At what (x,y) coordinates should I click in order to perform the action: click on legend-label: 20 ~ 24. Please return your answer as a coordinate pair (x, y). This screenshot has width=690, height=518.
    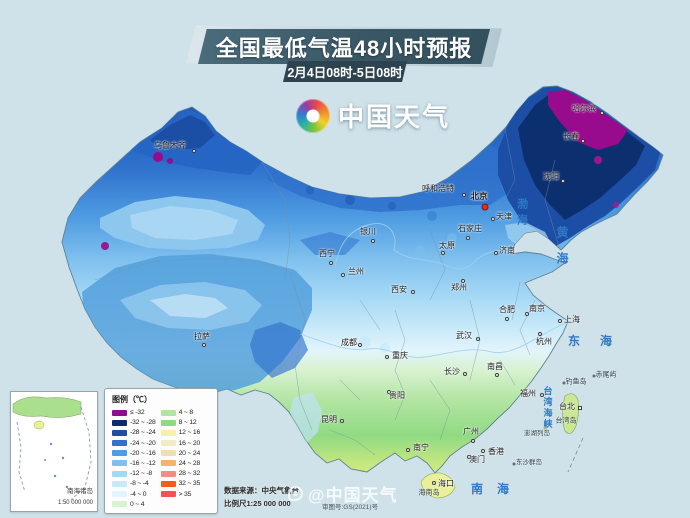
    Looking at the image, I should click on (189, 453).